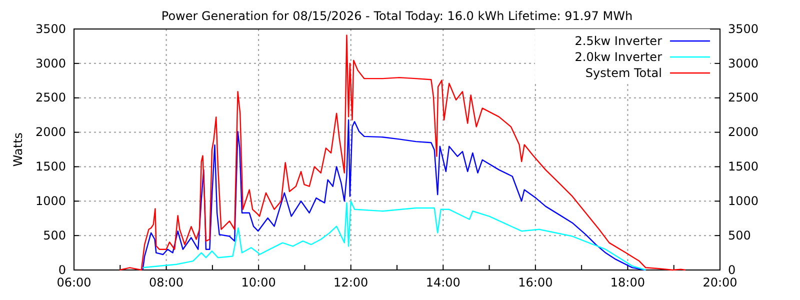 The width and height of the screenshot is (800, 300). I want to click on x-tick-label: 18:00, so click(628, 283).